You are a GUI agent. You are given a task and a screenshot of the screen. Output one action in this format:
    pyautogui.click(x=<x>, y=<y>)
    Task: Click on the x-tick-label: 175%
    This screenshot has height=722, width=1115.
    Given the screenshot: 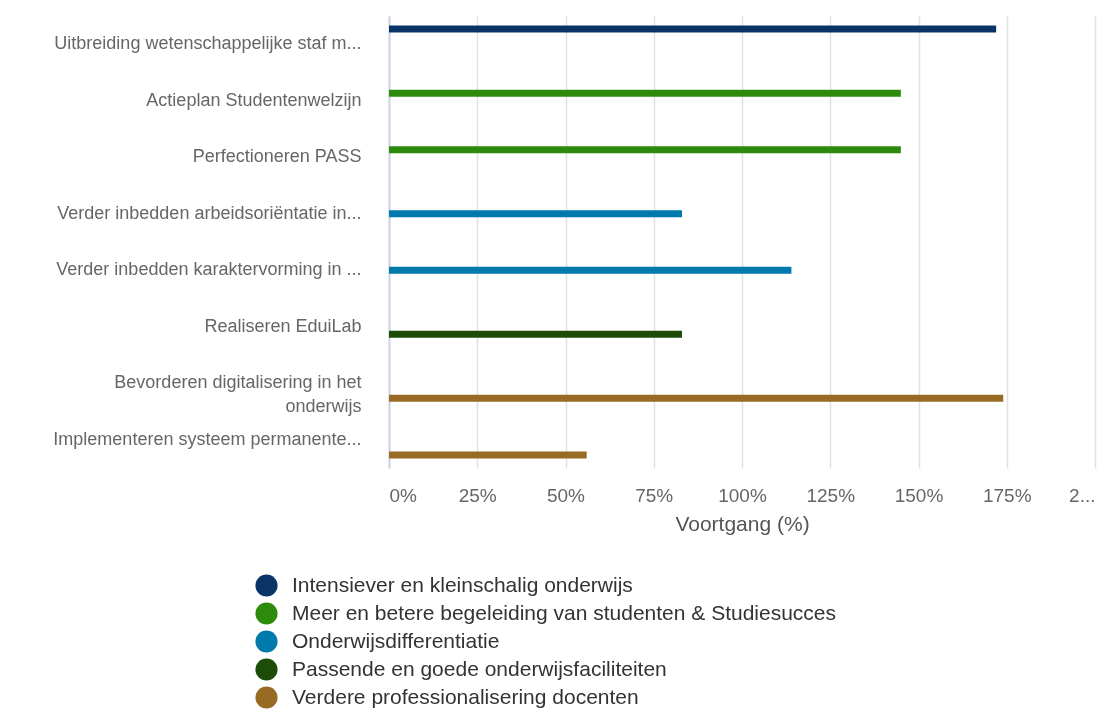 What is the action you would take?
    pyautogui.click(x=1007, y=495)
    